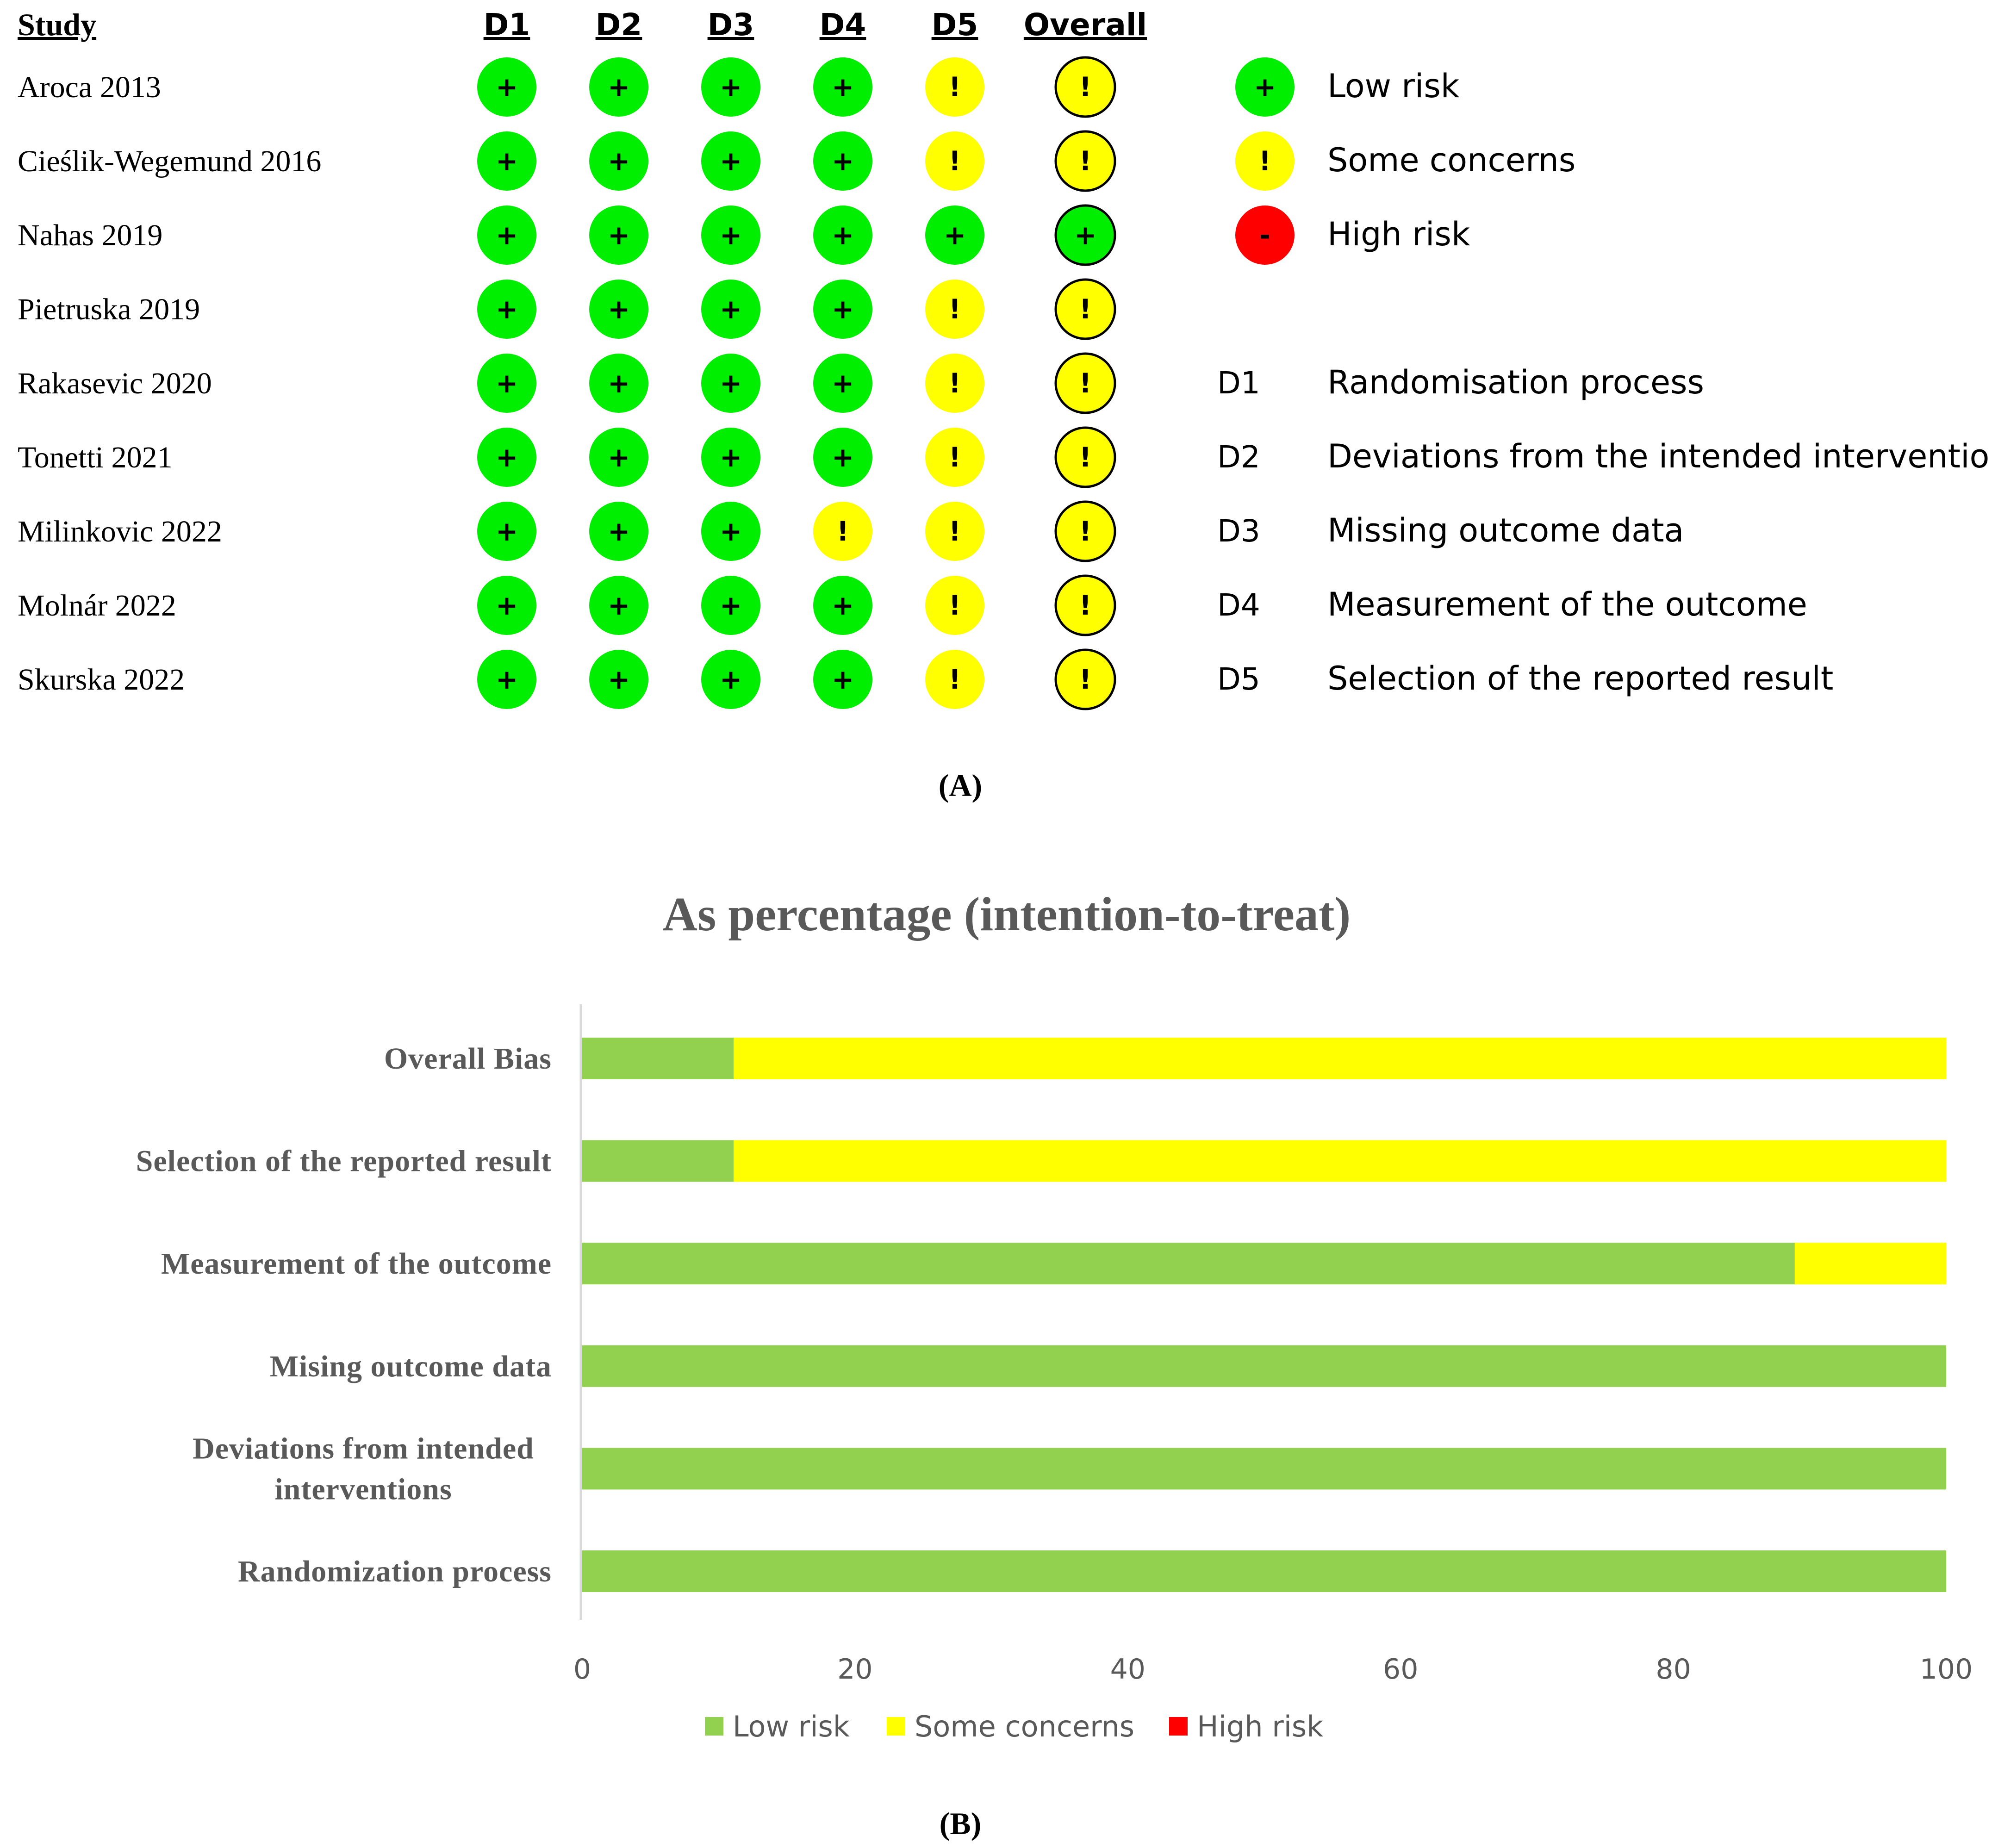 This screenshot has width=1992, height=1848. I want to click on category-label: Randomization process, so click(395, 1571).